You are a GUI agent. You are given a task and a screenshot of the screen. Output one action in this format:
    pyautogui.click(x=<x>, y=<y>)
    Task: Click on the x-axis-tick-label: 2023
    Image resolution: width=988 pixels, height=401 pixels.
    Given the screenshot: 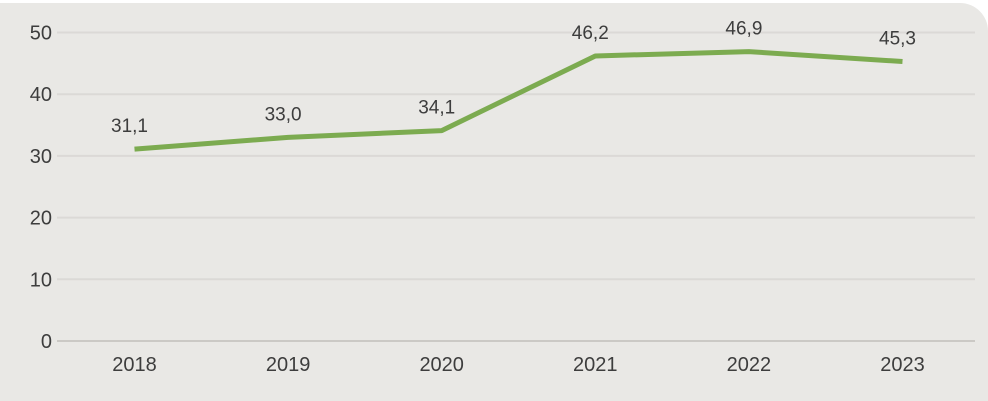 What is the action you would take?
    pyautogui.click(x=902, y=365)
    